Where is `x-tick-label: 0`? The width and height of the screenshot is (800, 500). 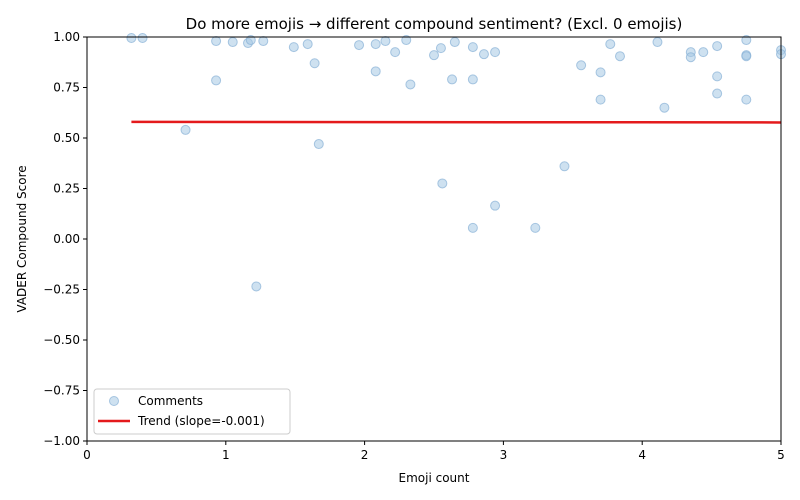
x-tick-label: 0 is located at coordinates (87, 455).